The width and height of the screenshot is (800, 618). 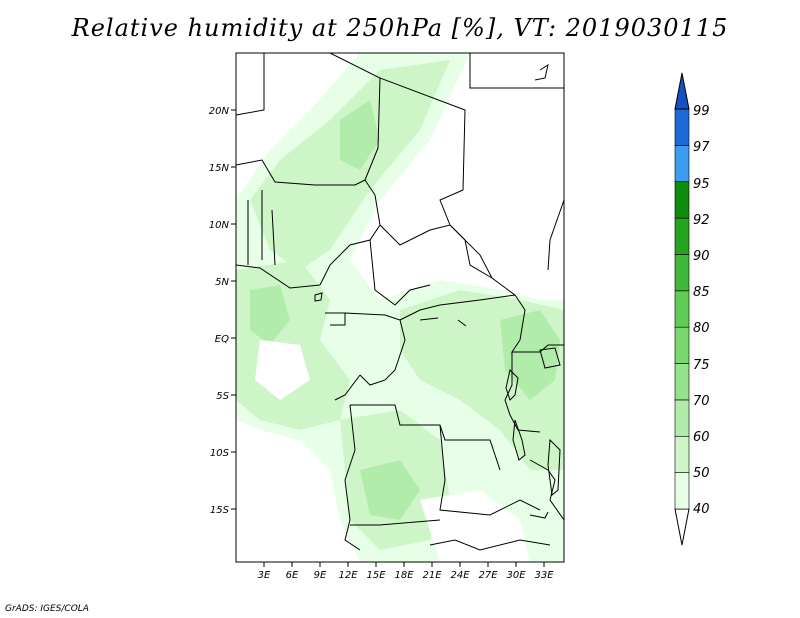 What do you see at coordinates (233, 309) in the screenshot?
I see `lat-ticks` at bounding box center [233, 309].